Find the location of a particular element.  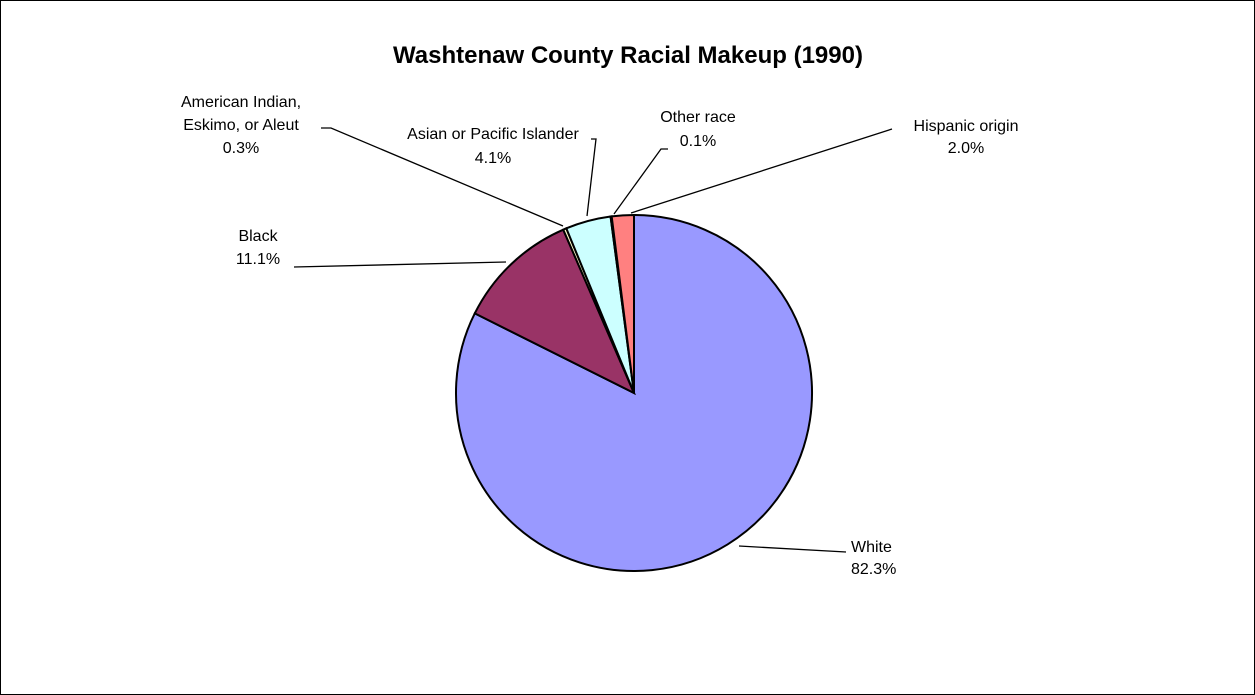

pie-slices is located at coordinates (634, 392).